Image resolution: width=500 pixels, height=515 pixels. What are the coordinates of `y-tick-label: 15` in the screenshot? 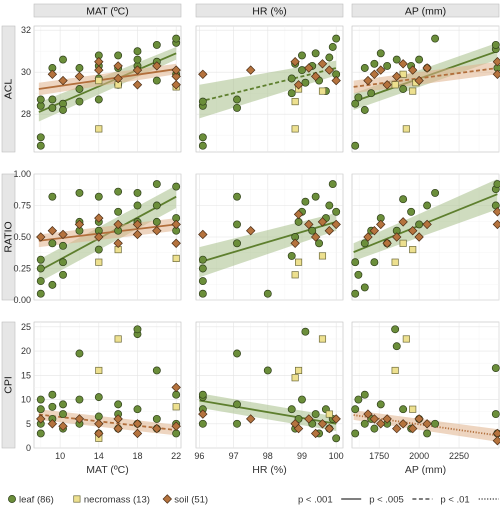 It's located at (26, 375).